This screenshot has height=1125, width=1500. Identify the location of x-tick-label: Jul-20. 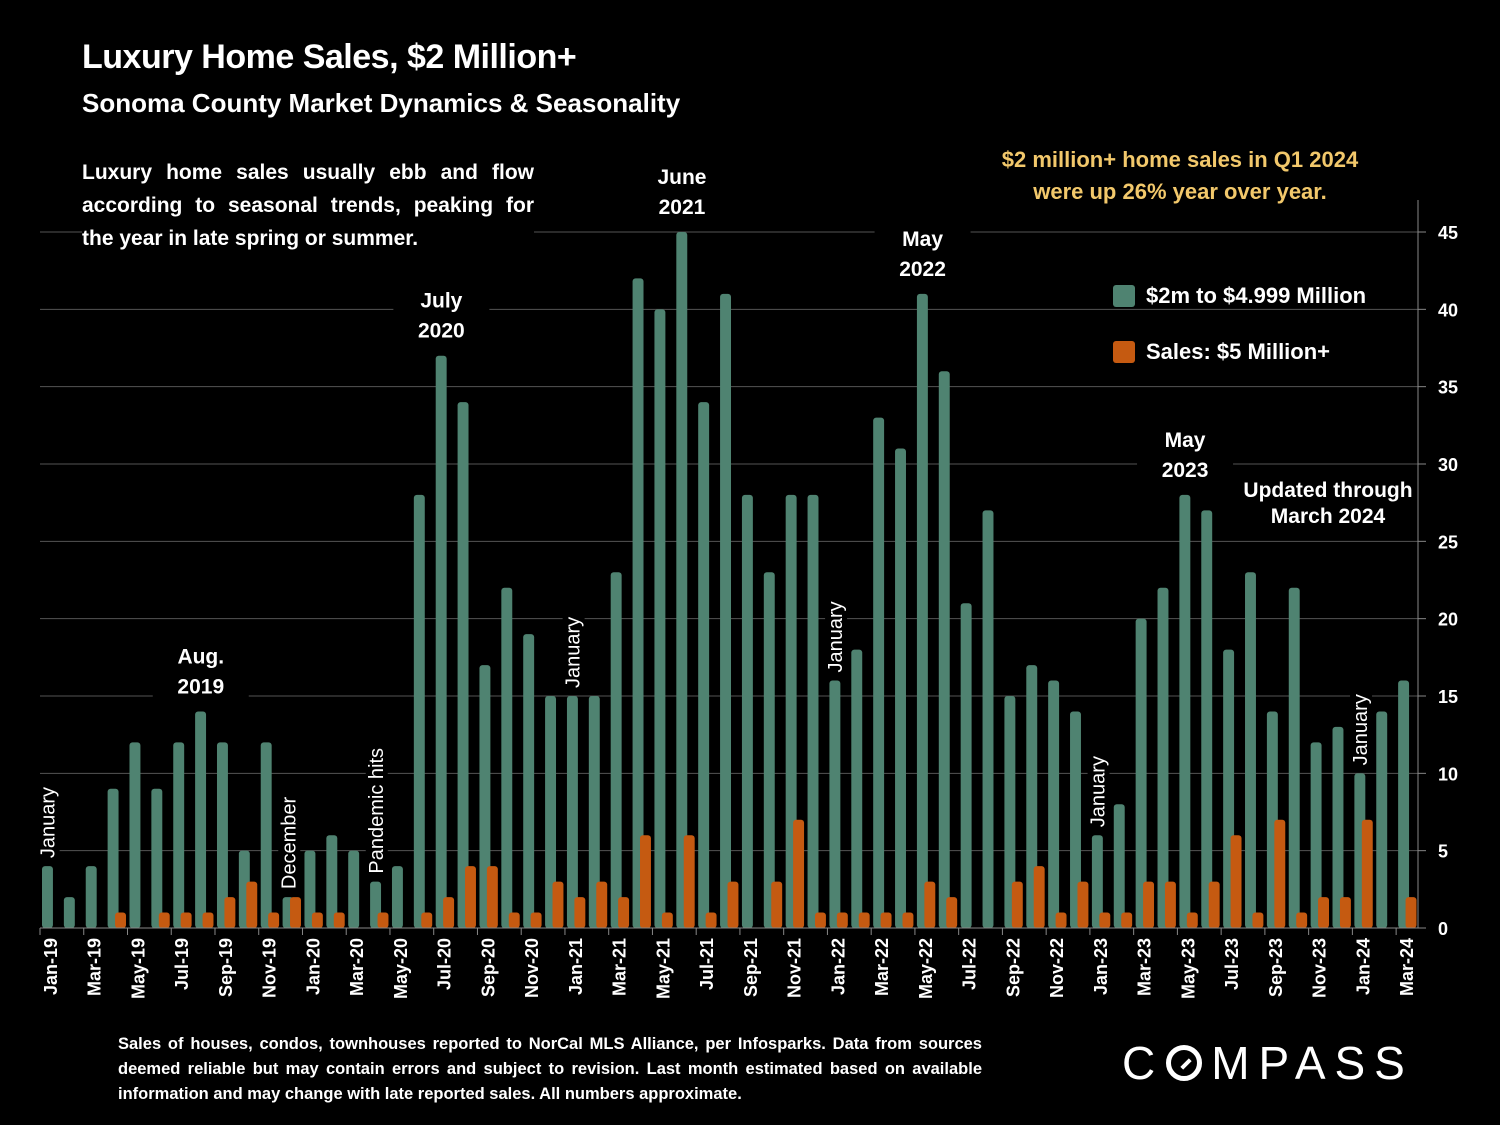
(445, 964).